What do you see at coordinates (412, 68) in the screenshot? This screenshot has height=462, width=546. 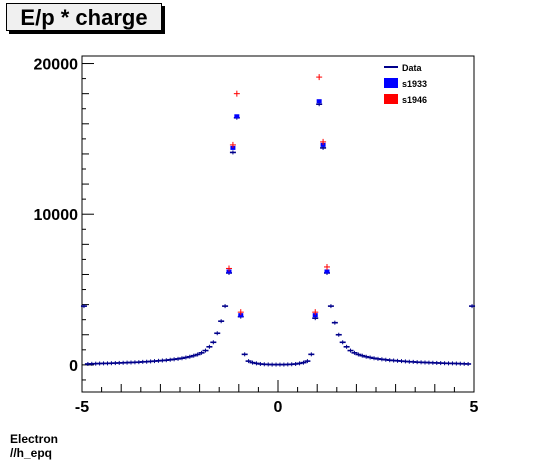 I see `legend-label-Data: Data` at bounding box center [412, 68].